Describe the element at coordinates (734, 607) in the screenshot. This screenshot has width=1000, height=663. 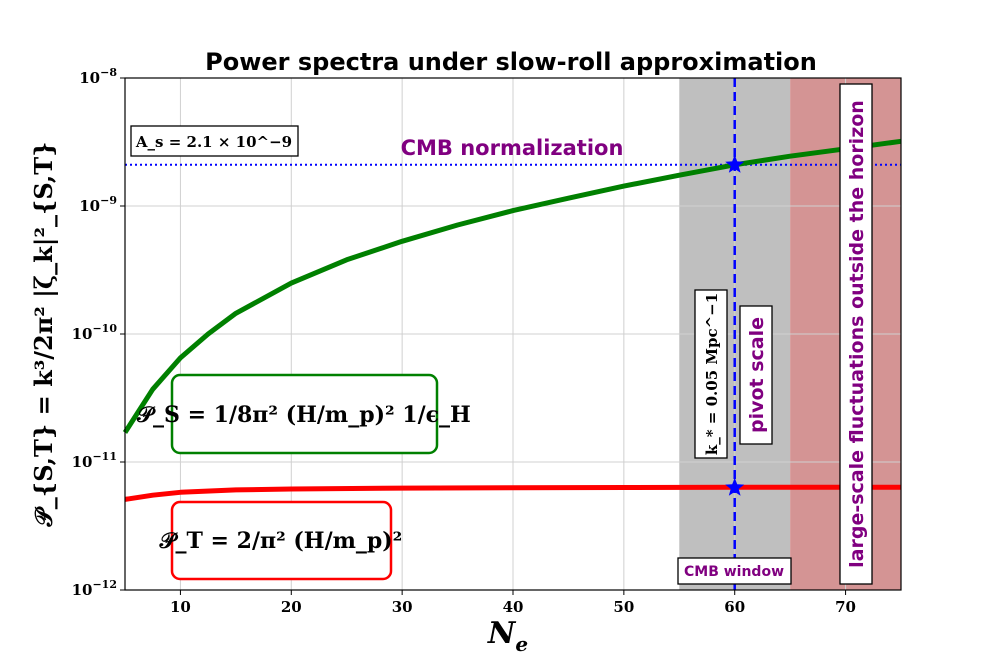
I see `x-tick-label: 60` at that location.